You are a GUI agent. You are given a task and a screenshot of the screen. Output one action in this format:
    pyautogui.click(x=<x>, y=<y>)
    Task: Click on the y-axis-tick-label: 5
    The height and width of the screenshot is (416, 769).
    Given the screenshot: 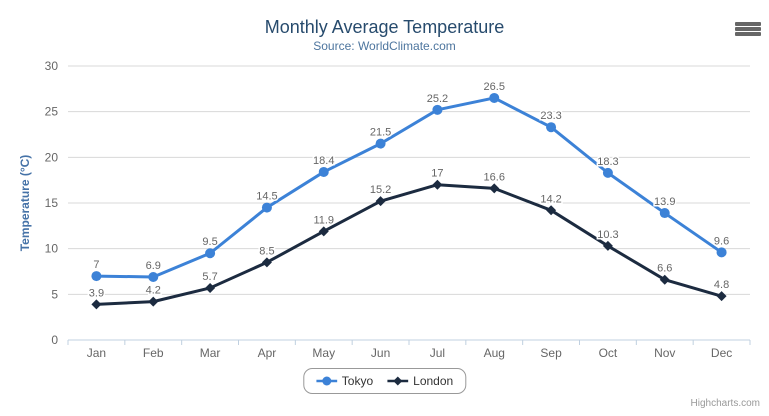 What is the action you would take?
    pyautogui.click(x=54, y=294)
    